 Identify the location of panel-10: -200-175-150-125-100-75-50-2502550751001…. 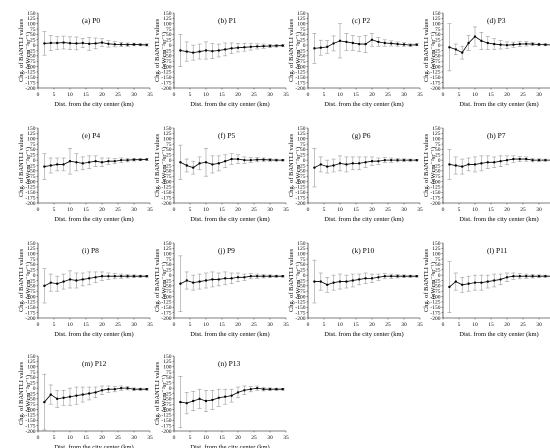
(355, 289).